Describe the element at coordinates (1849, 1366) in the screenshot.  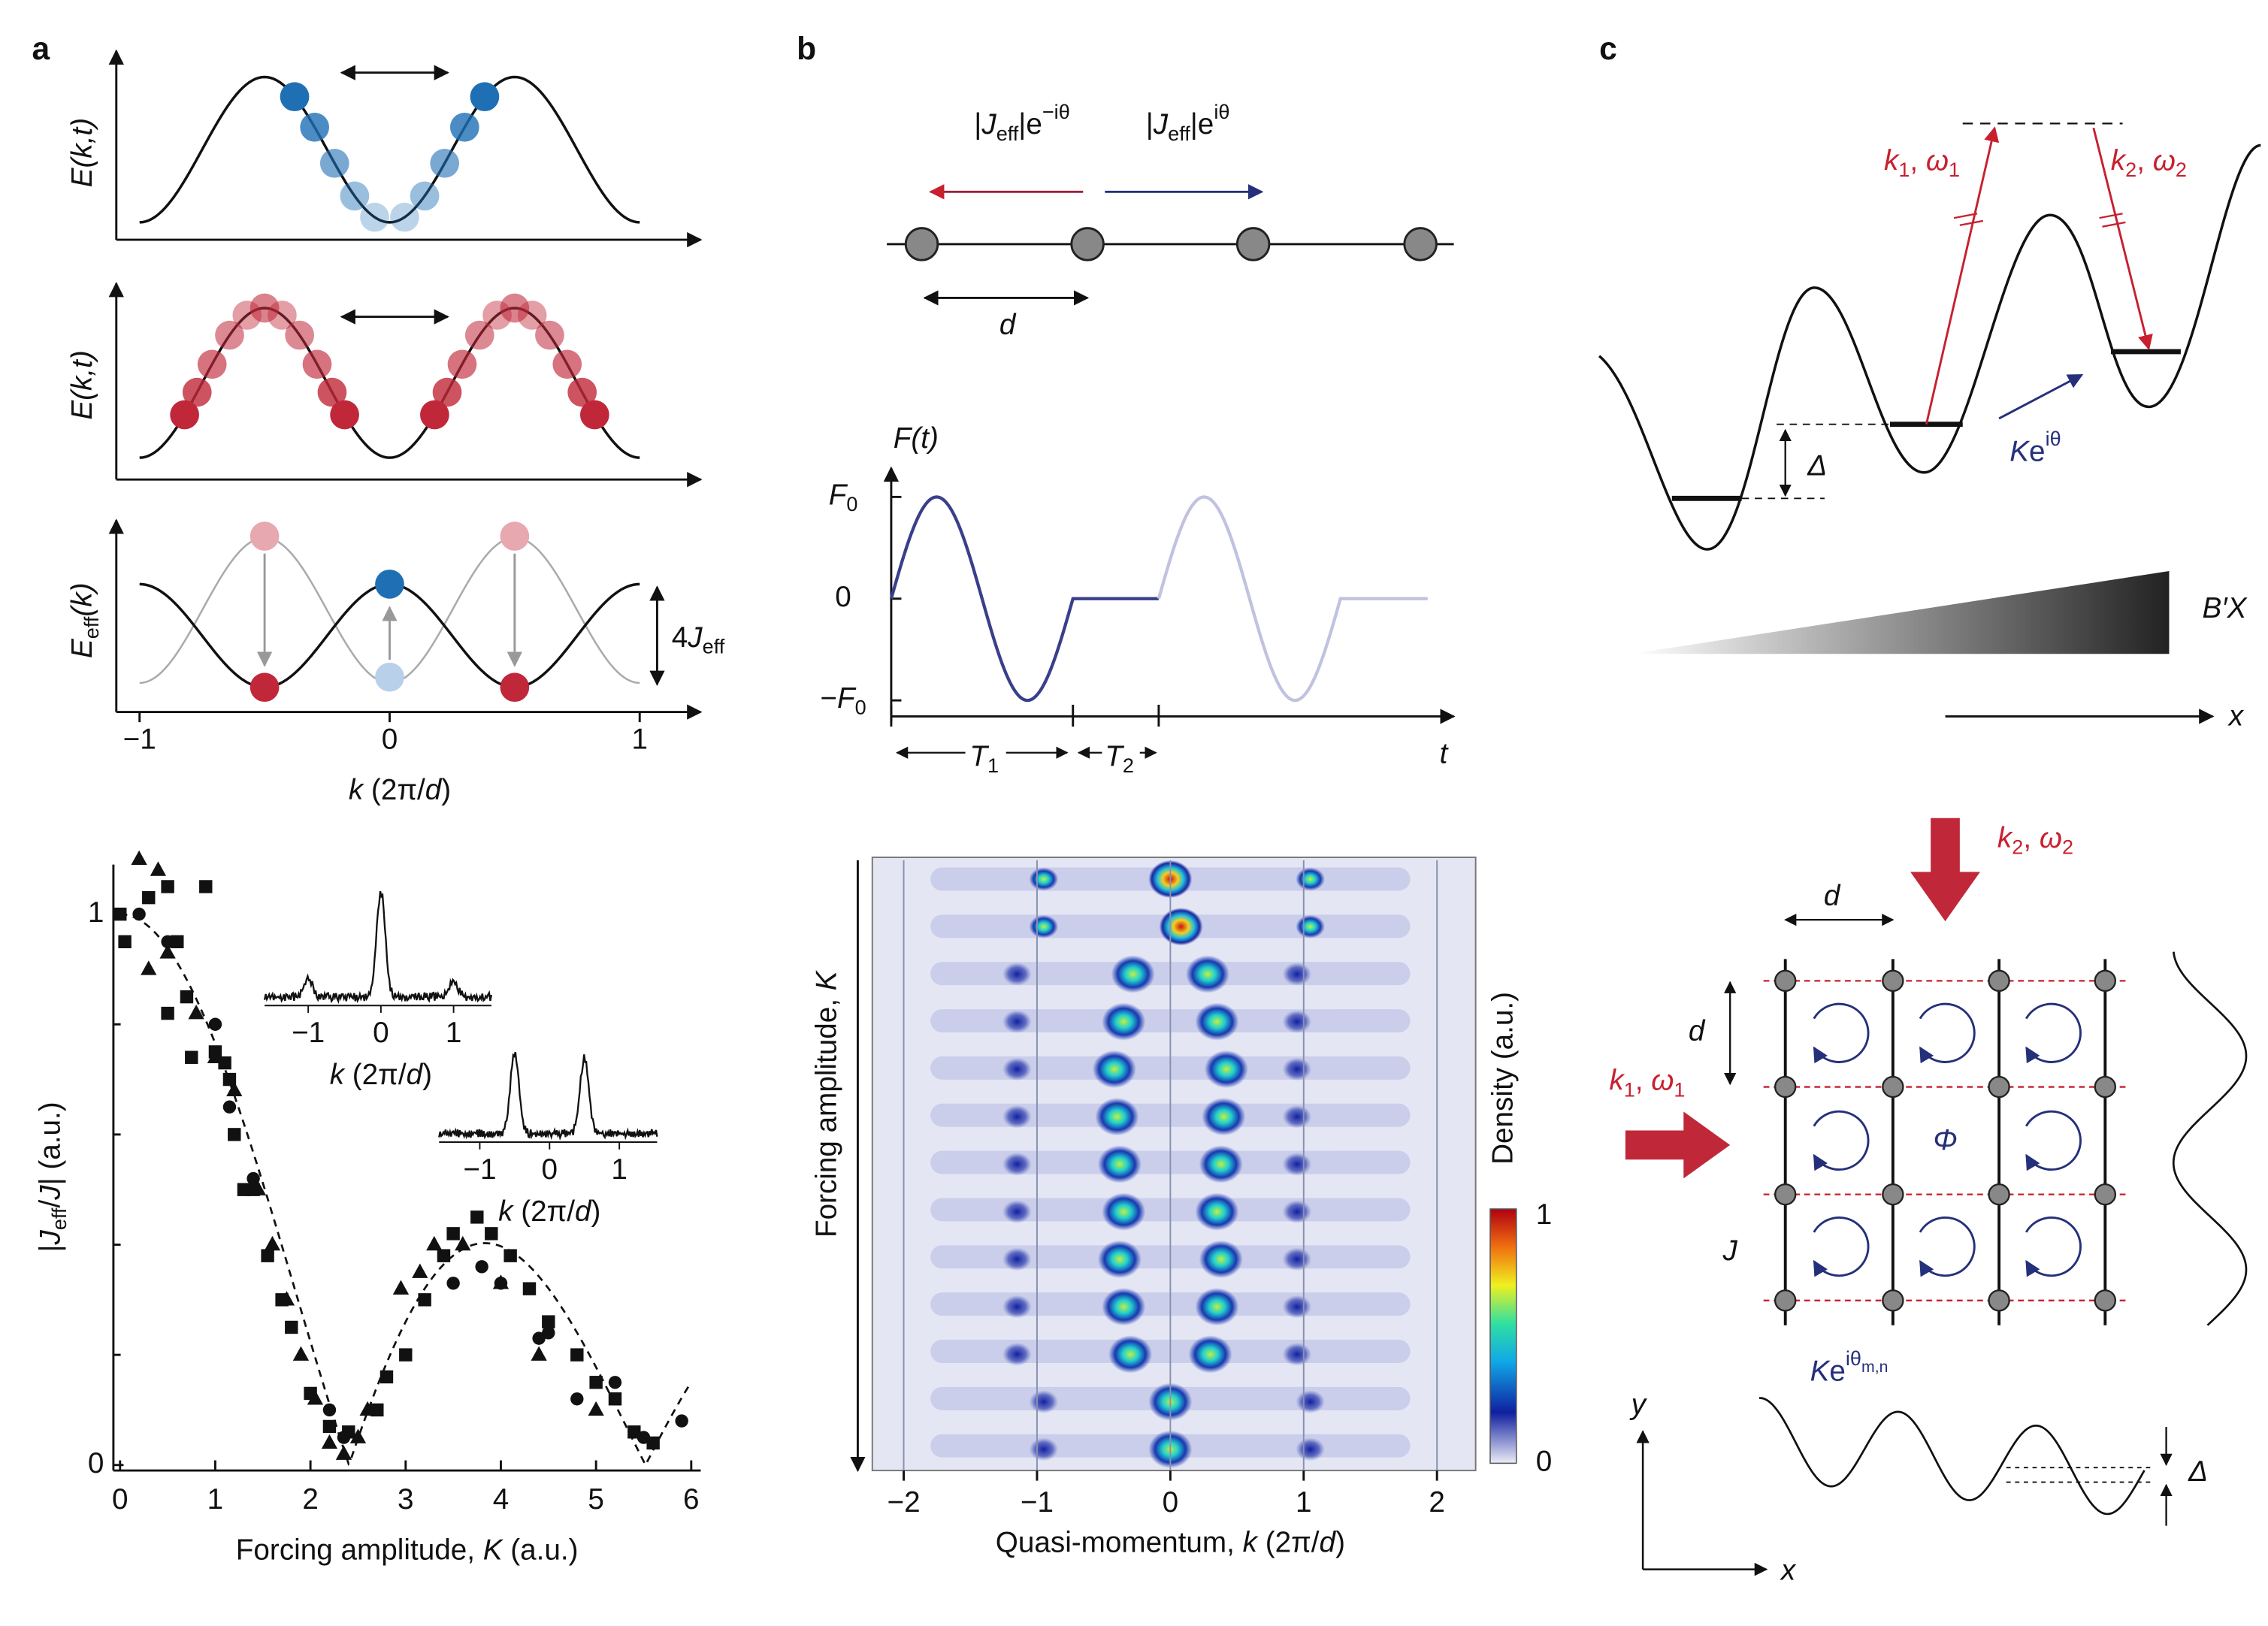
I see `coupling-label: Keiθm,n` at that location.